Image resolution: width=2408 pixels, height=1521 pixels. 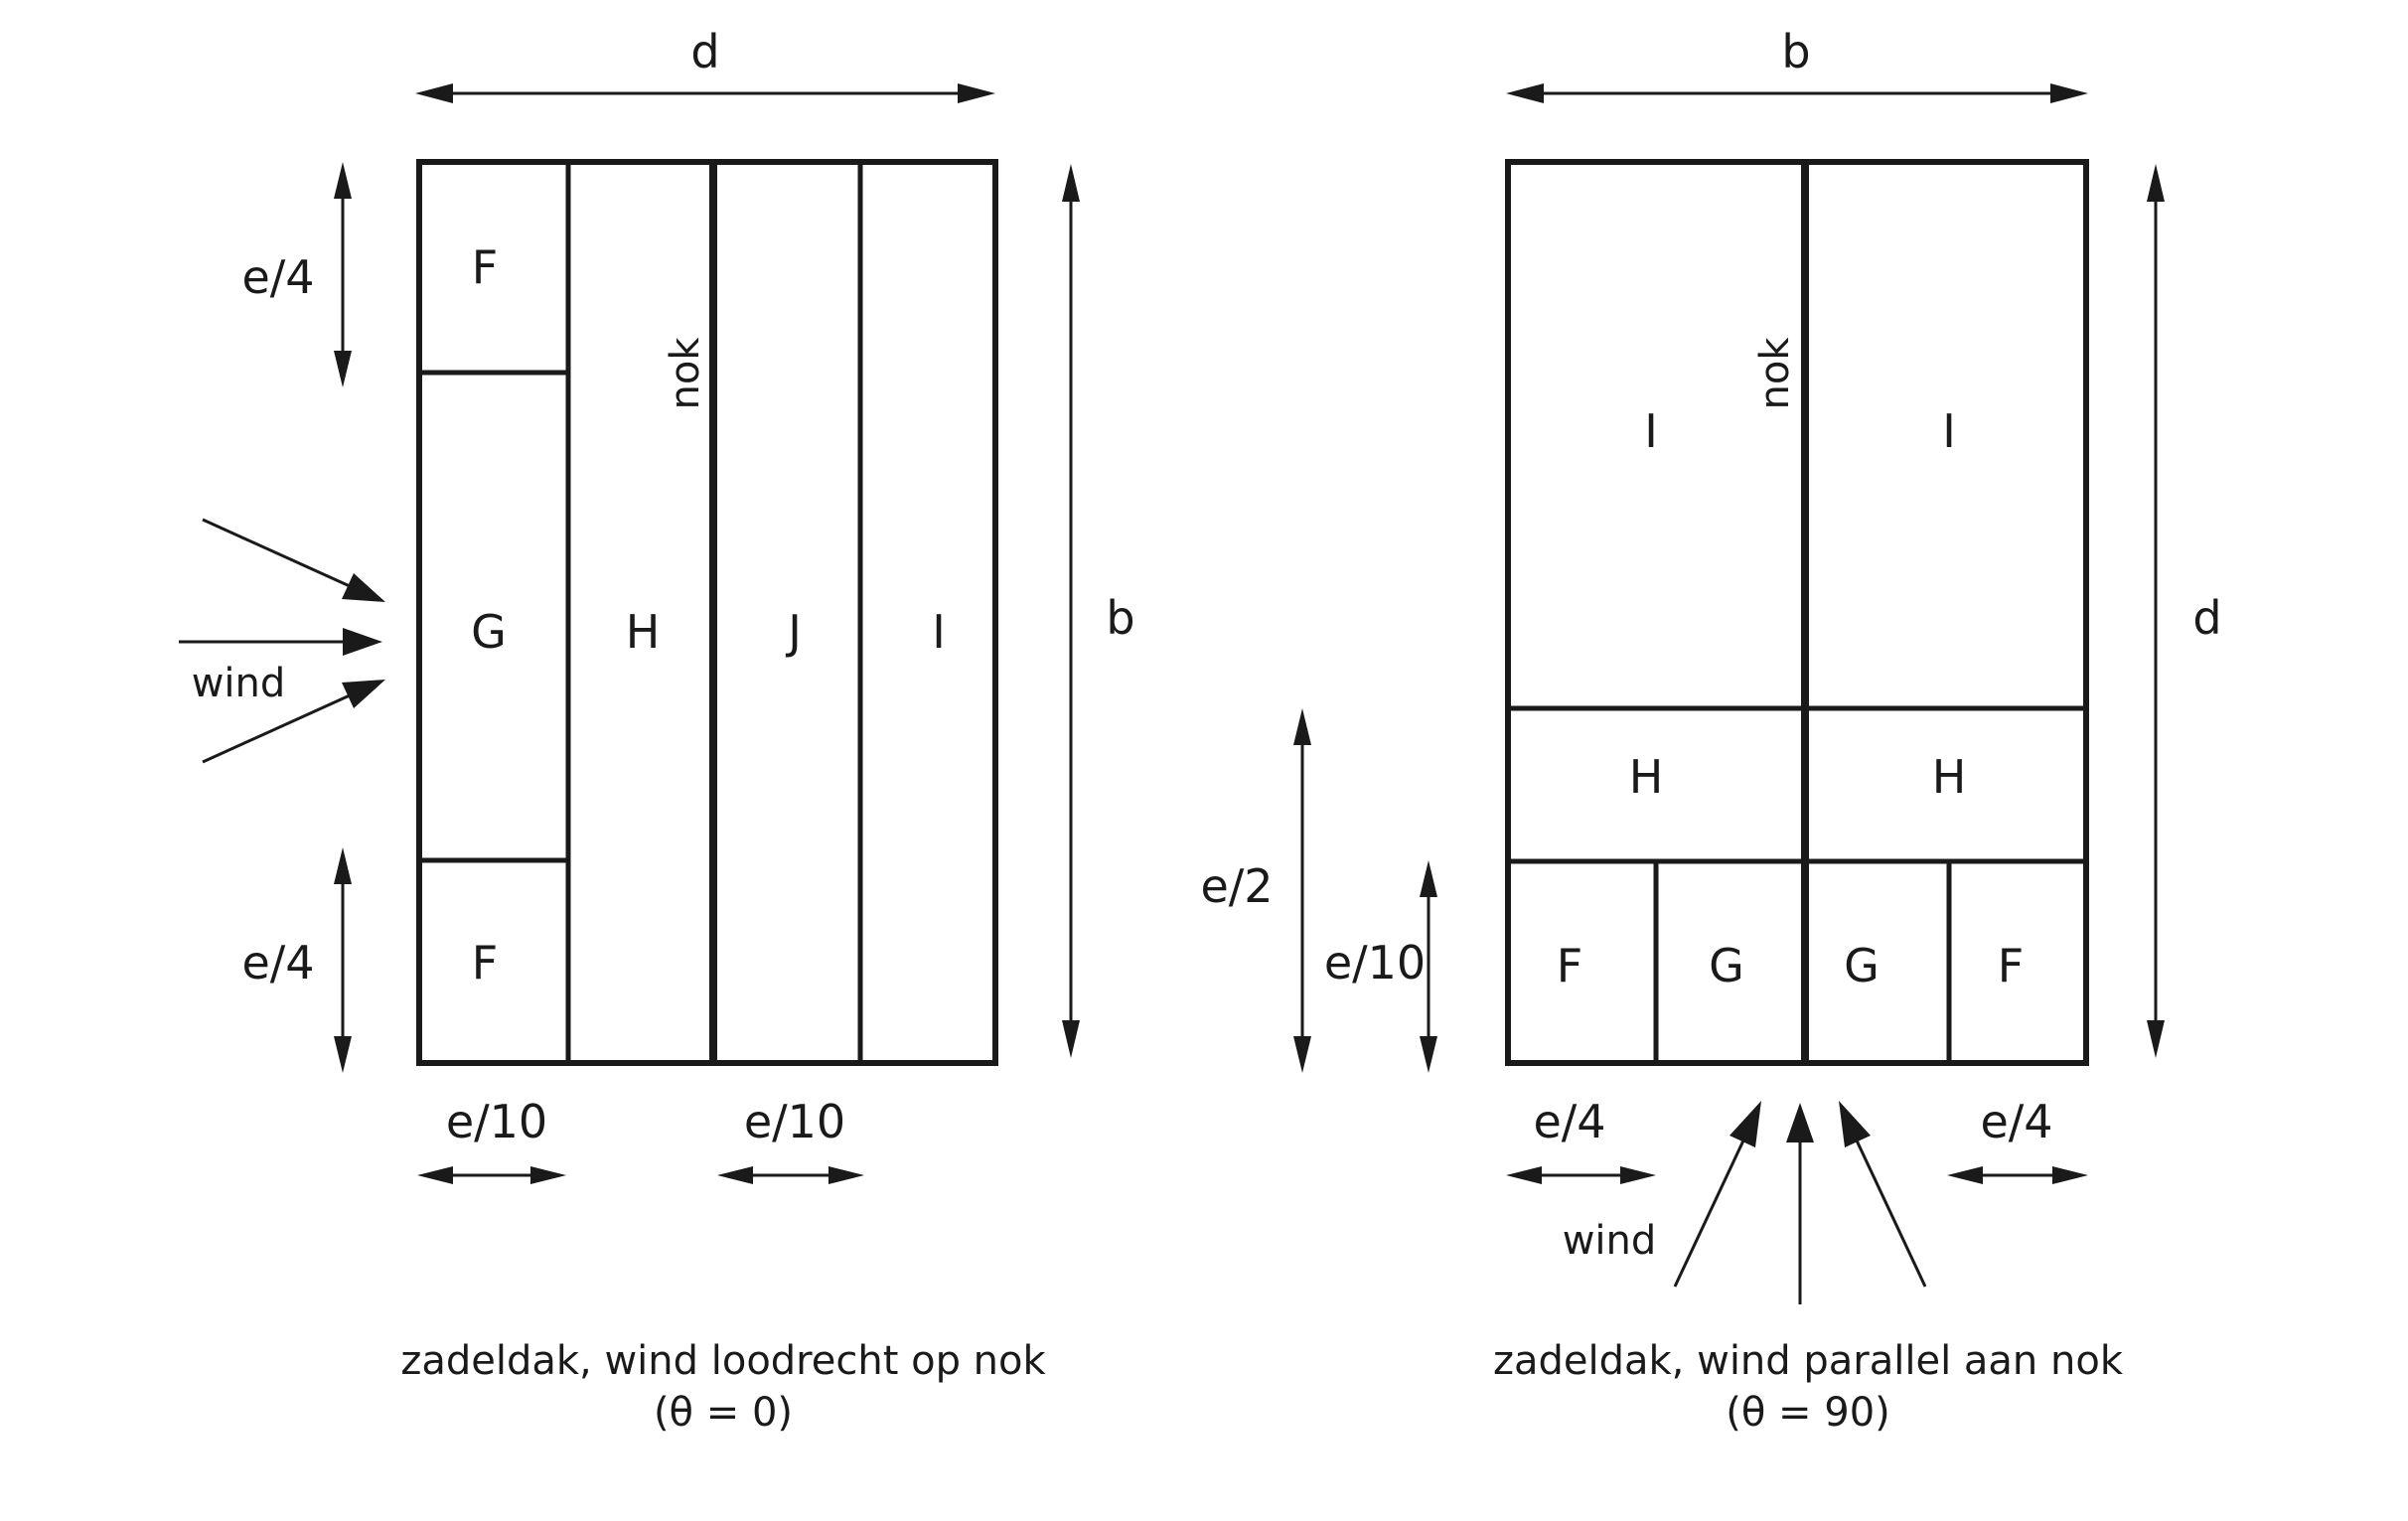 I want to click on left-dim-e10-1-arrow, so click(x=491, y=1175).